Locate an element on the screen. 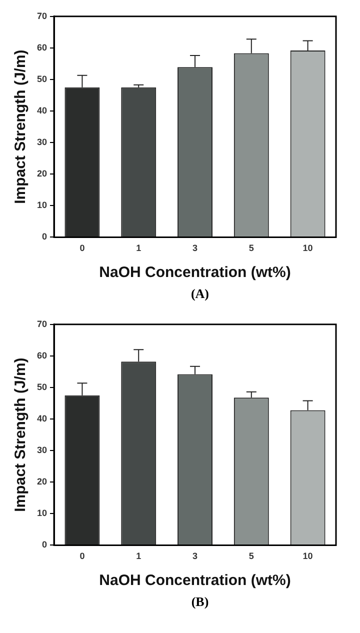  text: (B) is located at coordinates (200, 602).